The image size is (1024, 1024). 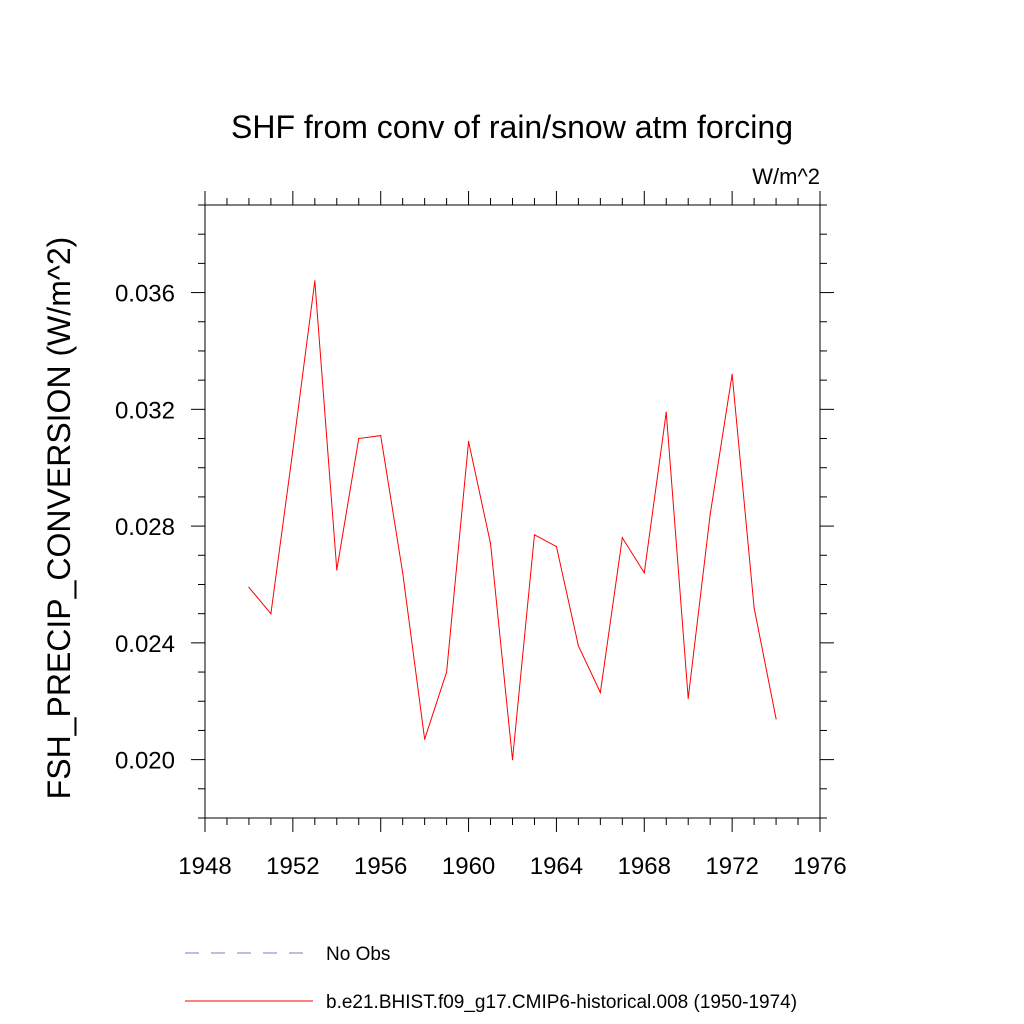 What do you see at coordinates (556, 866) in the screenshot?
I see `x-tick-label: 1964` at bounding box center [556, 866].